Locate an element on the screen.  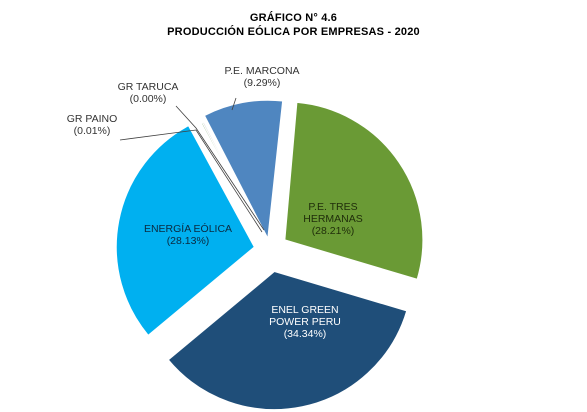
slice-name: HERMANAS is located at coordinates (333, 219).